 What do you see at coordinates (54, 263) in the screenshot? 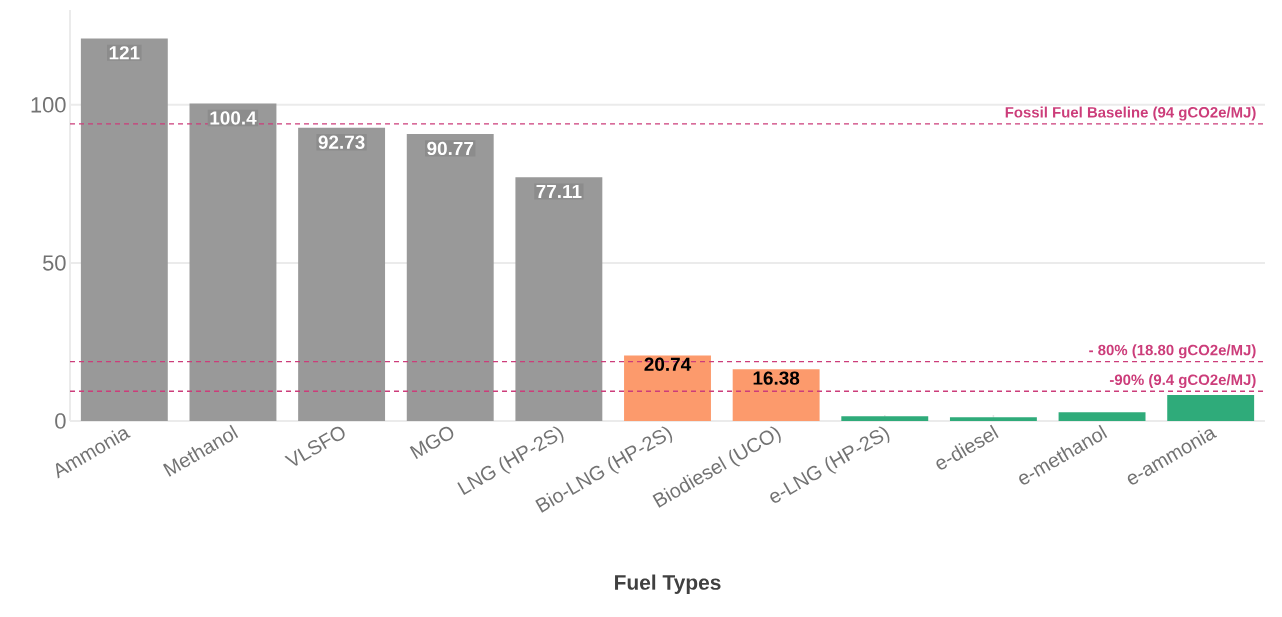
I see `y-tick-label: 50` at bounding box center [54, 263].